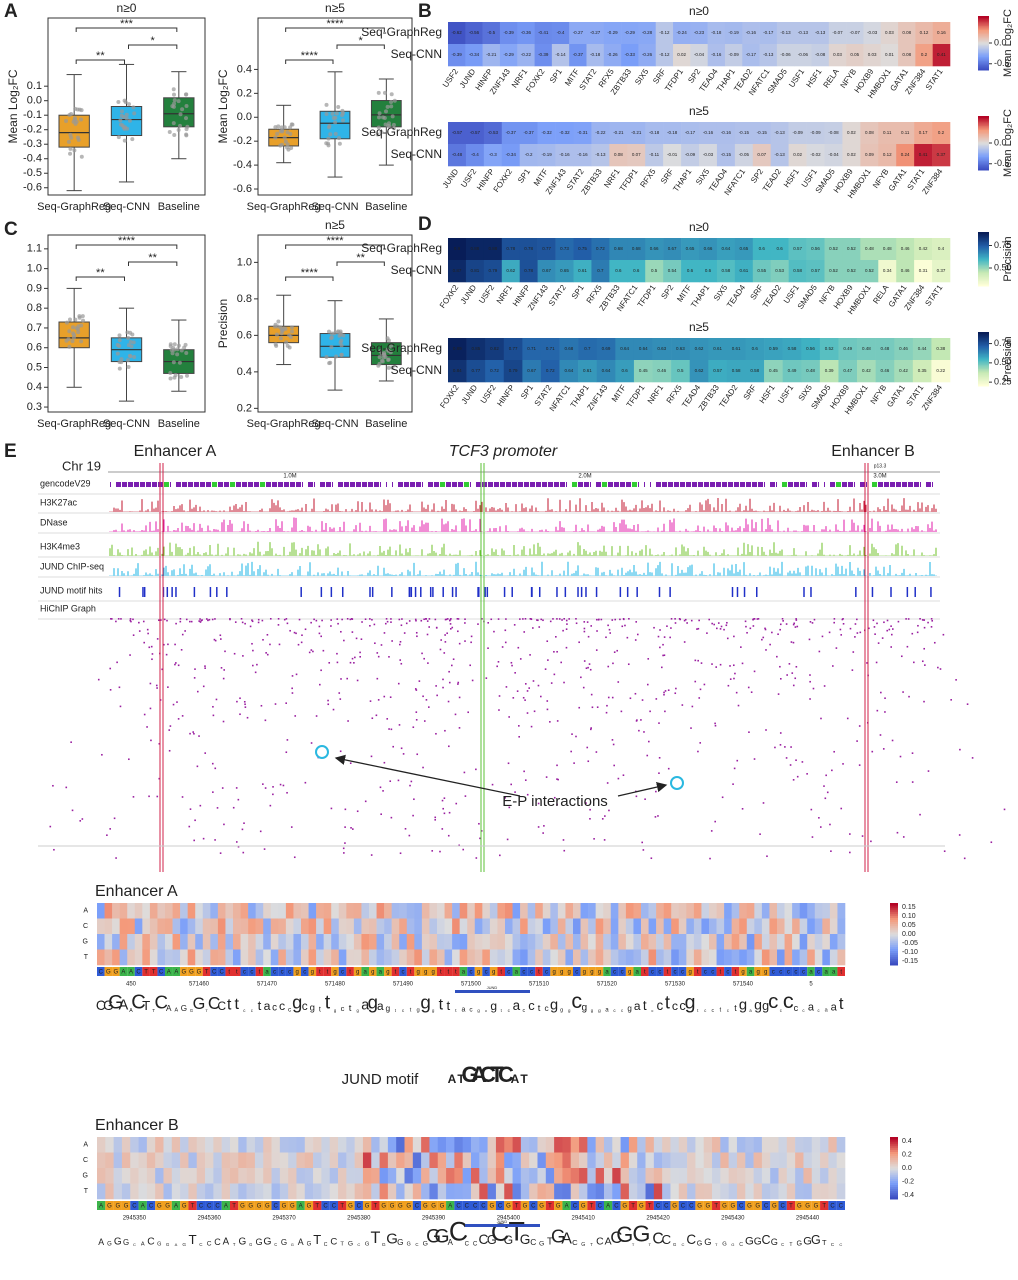  What do you see at coordinates (334, 424) in the screenshot?
I see `x-tick-label: Seq-CNN` at bounding box center [334, 424].